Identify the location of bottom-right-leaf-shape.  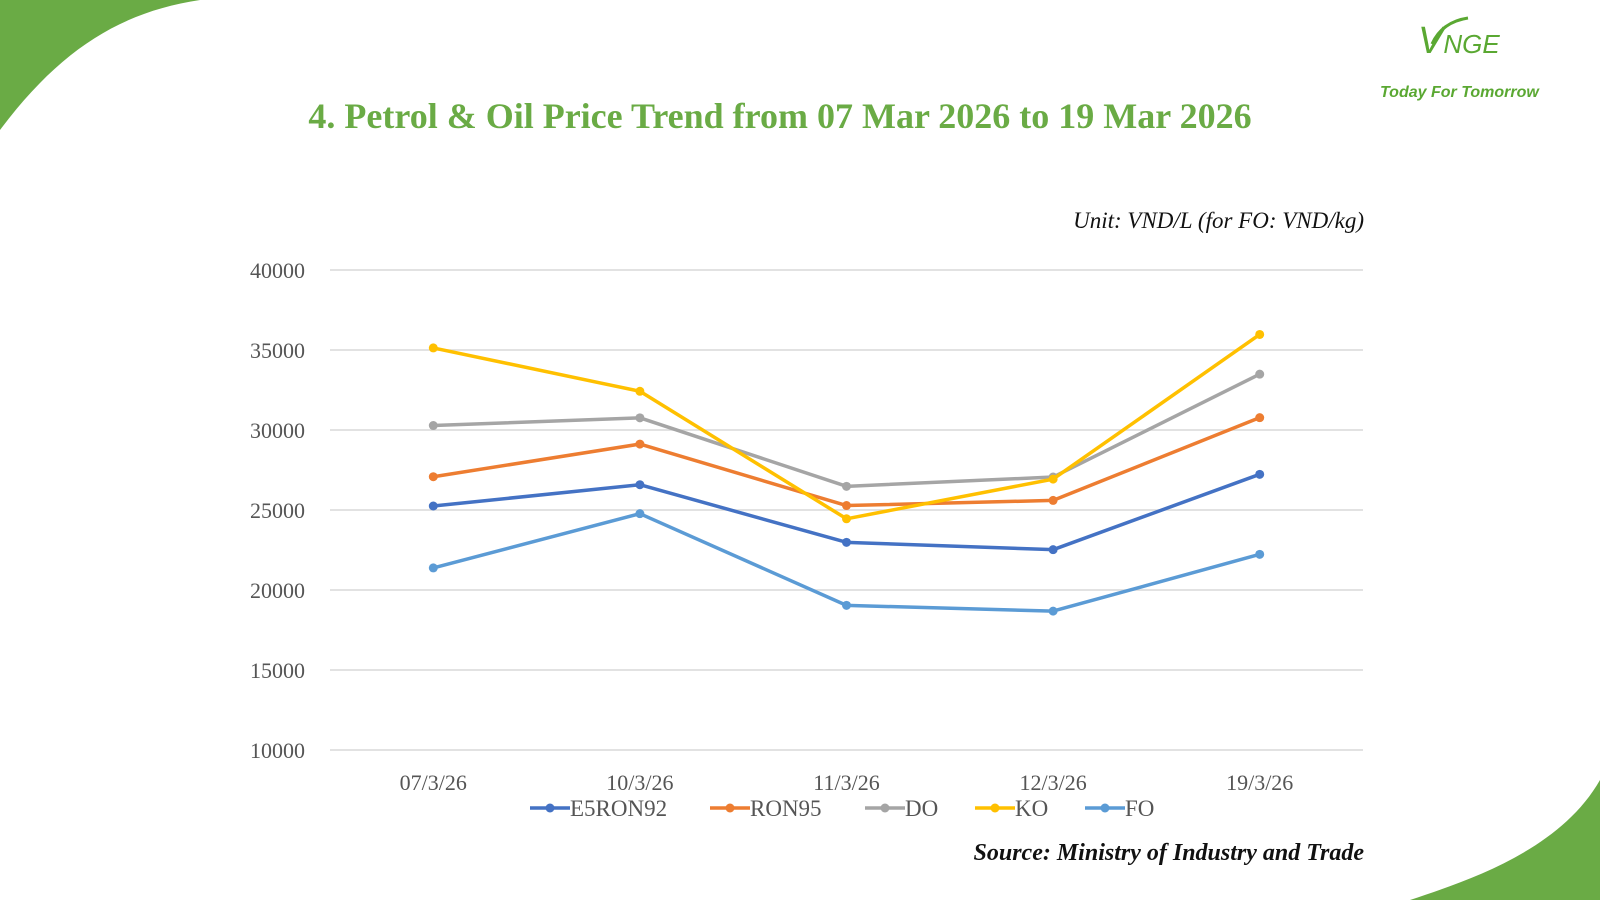
(1505, 840).